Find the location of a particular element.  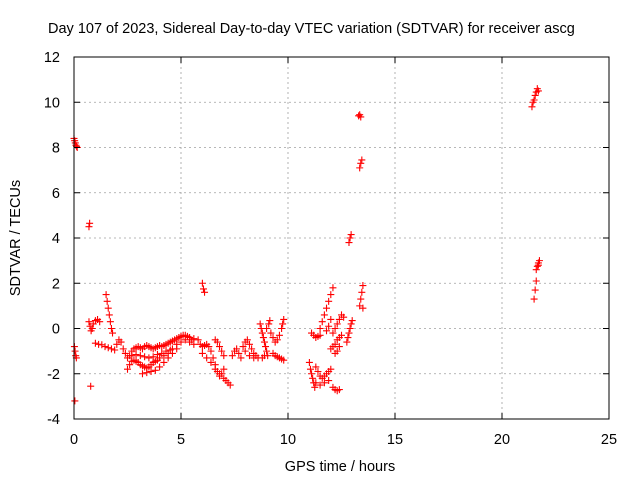

x-tick-label: 0 is located at coordinates (74, 440).